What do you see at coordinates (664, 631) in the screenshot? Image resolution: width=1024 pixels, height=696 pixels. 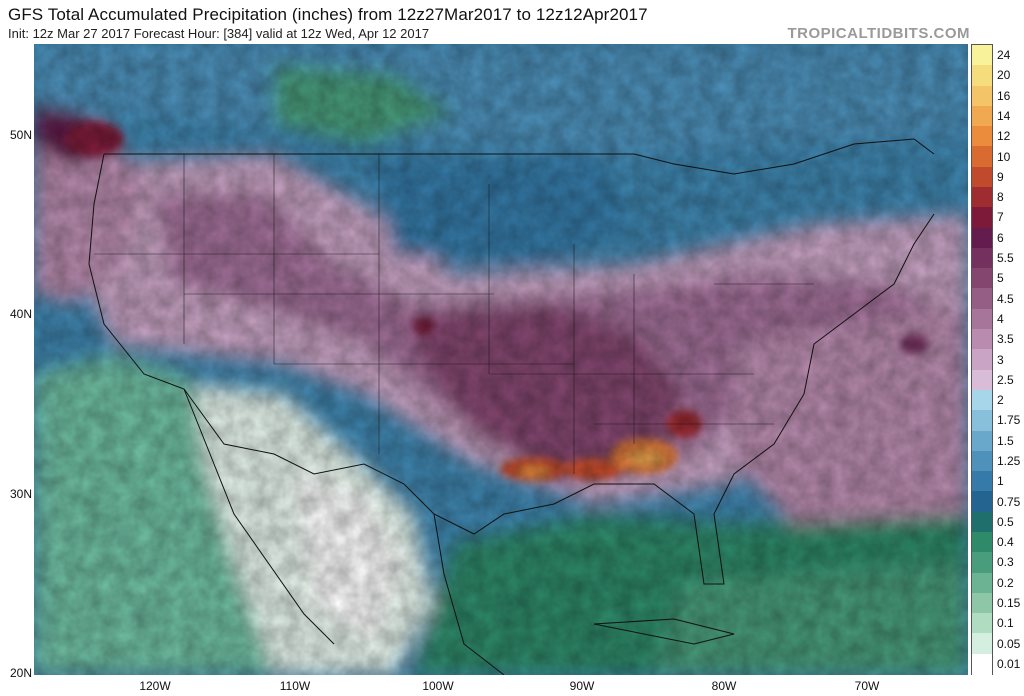 I see `cuba-outline` at bounding box center [664, 631].